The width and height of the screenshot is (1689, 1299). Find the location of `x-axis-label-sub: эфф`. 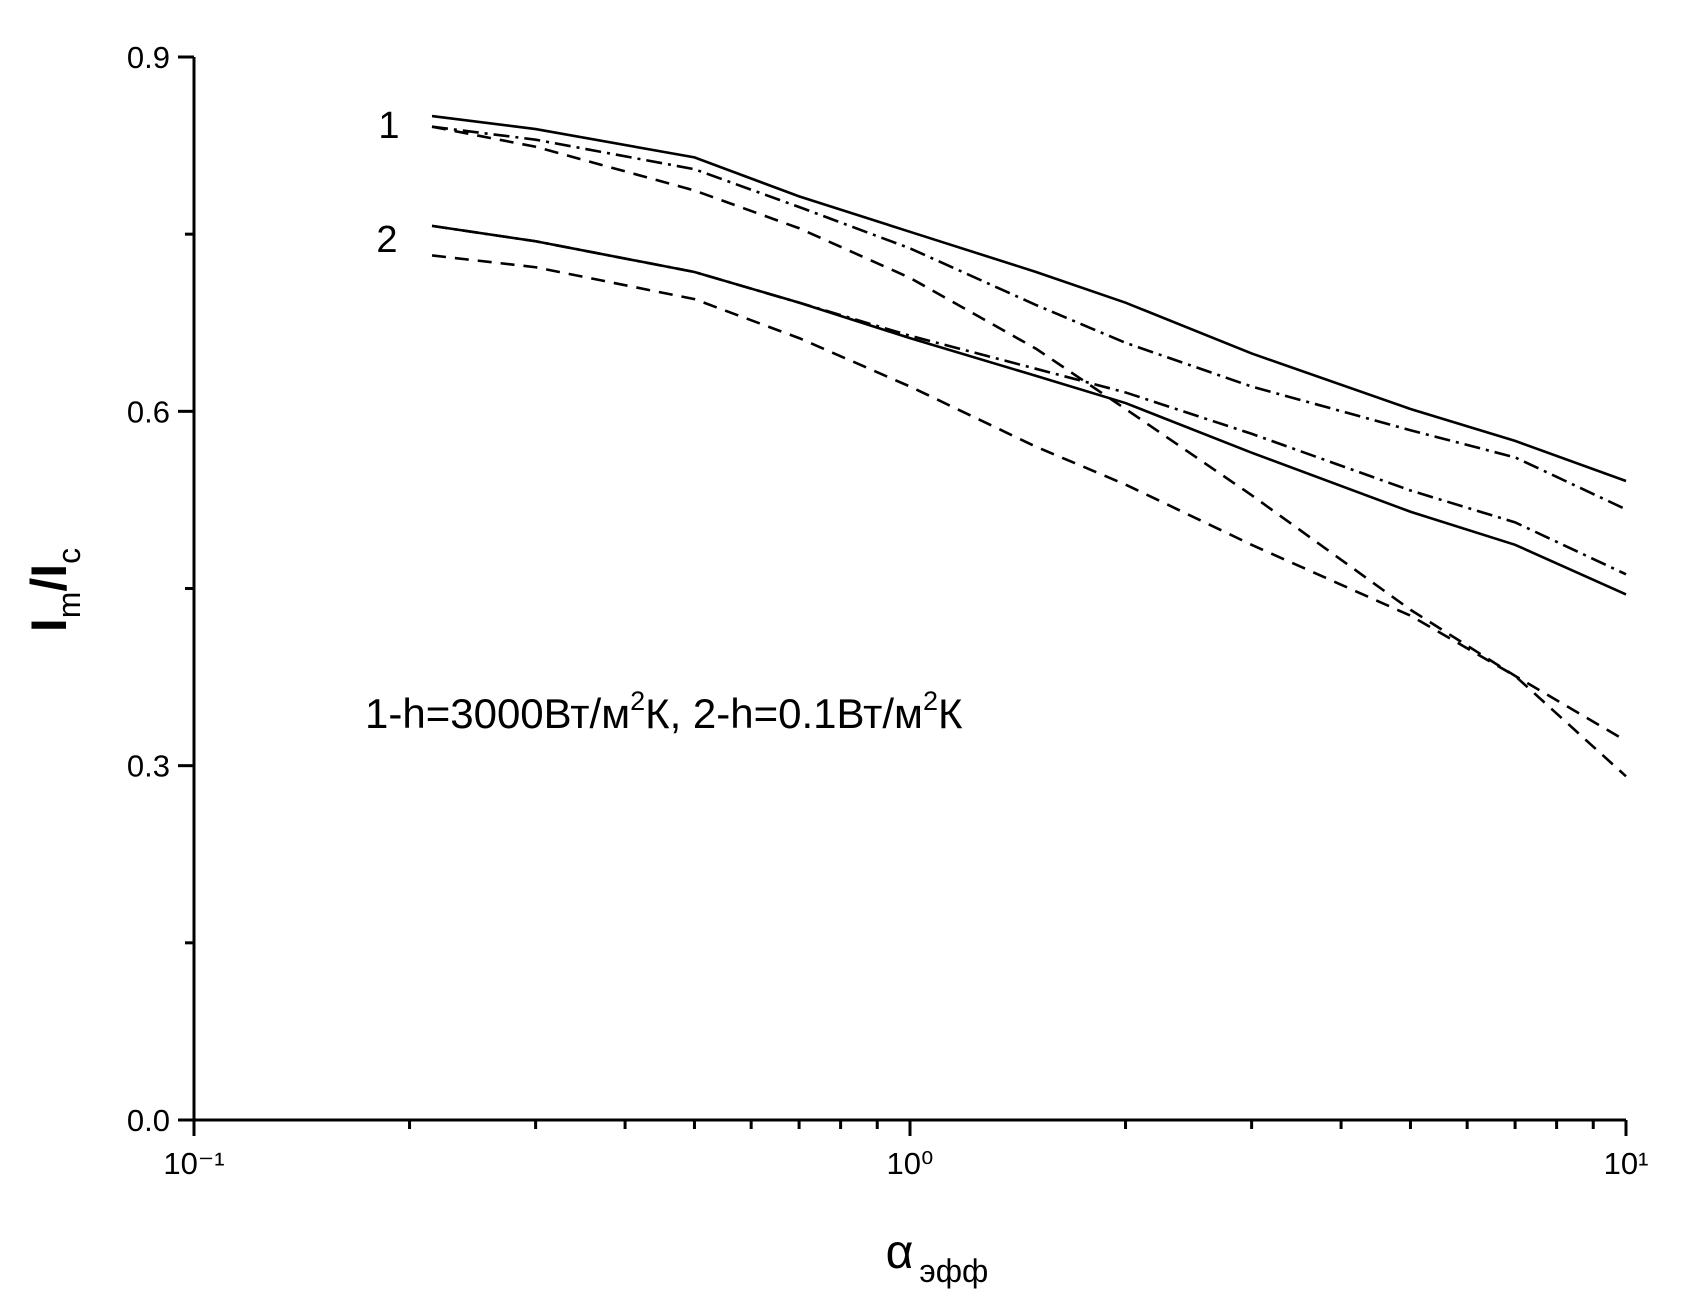

x-axis-label-sub: эфф is located at coordinates (953, 1271).